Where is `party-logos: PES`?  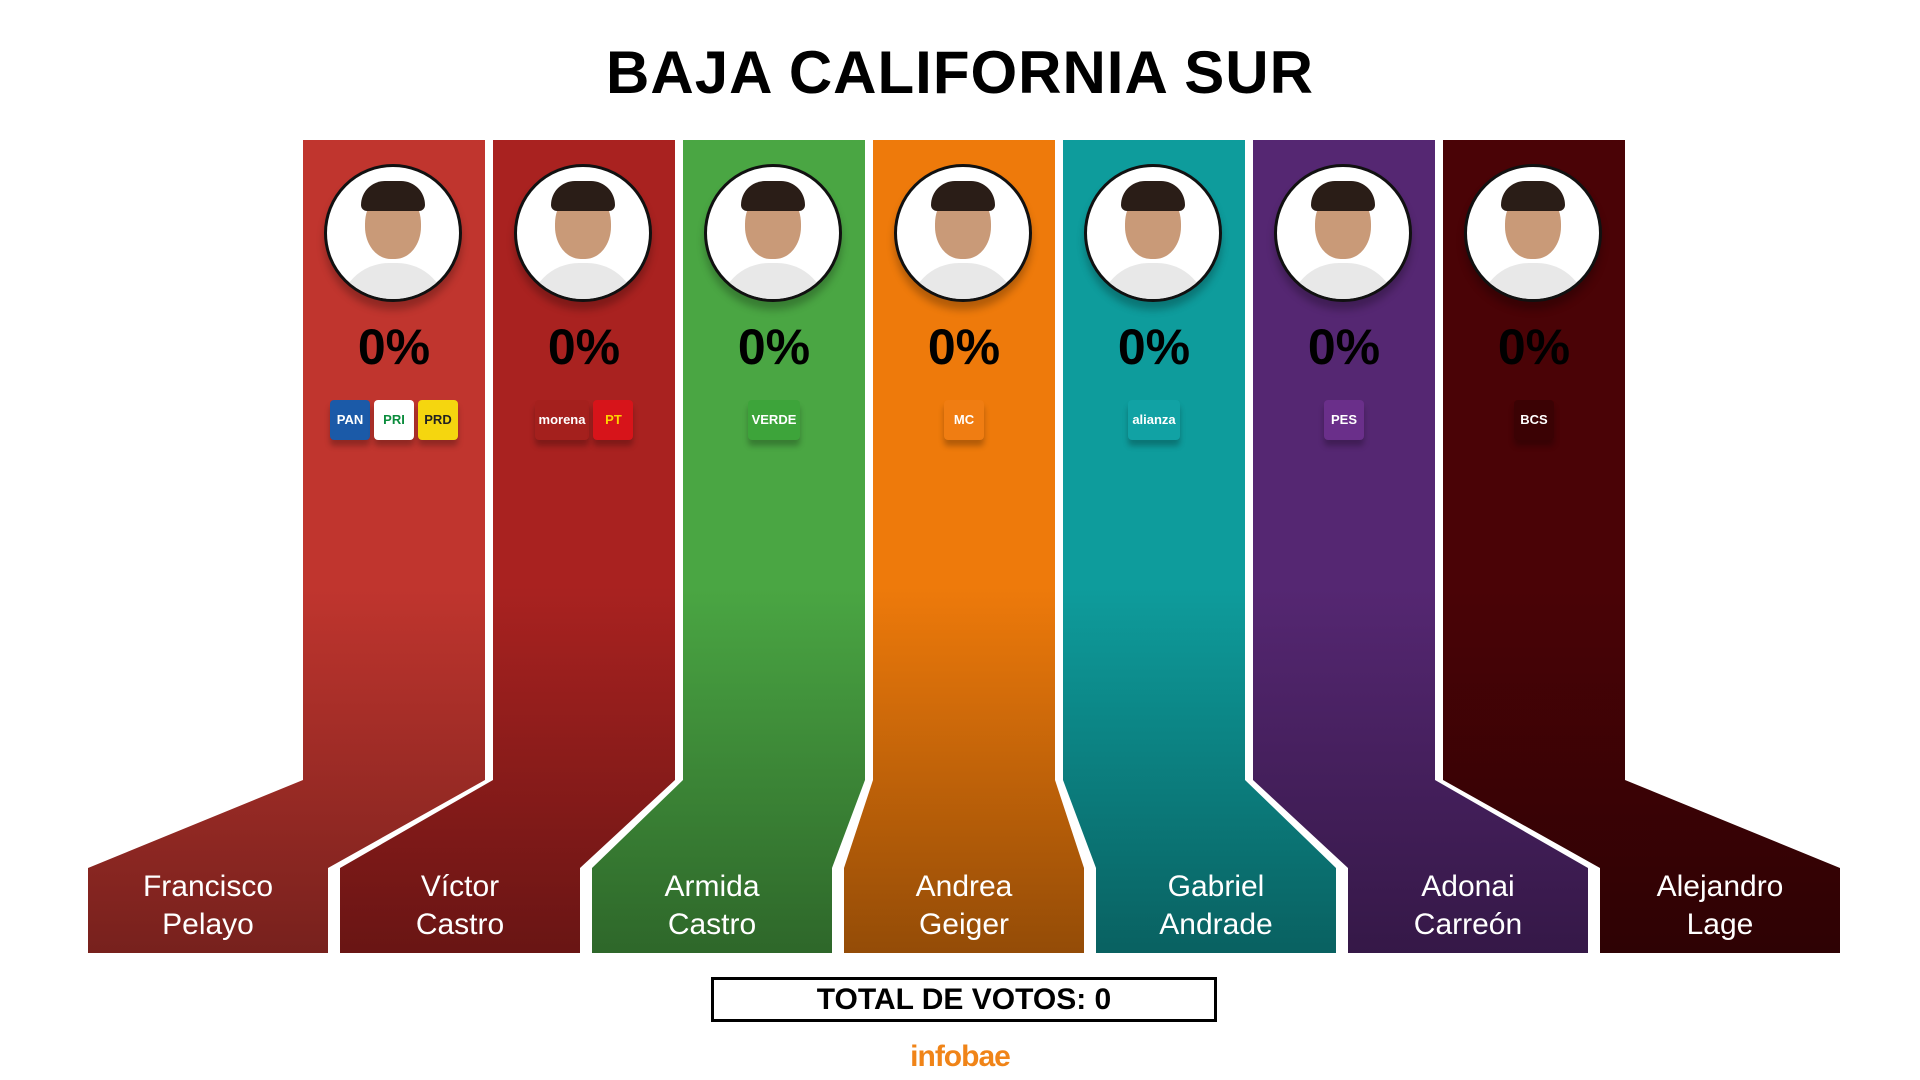
party-logos: PES is located at coordinates (1344, 420).